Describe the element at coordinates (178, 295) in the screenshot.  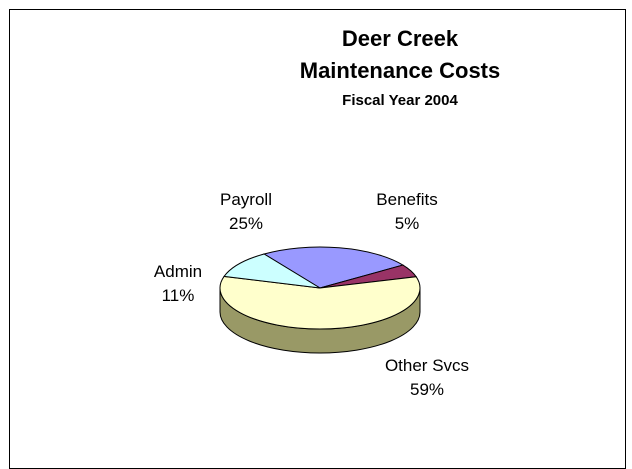
I see `slice-percent-admin: 11%` at that location.